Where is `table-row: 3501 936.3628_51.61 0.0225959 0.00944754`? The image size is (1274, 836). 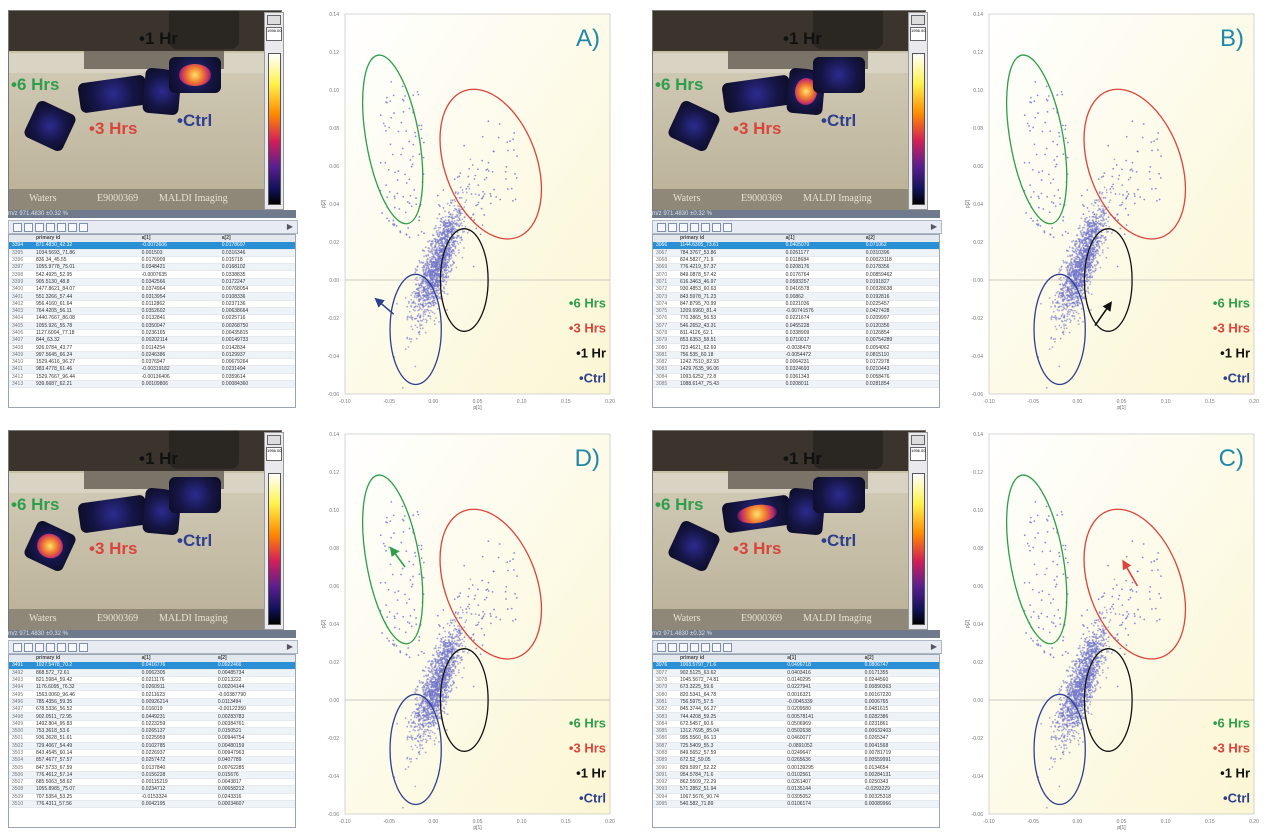 table-row: 3501 936.3628_51.61 0.0225959 0.00944754 is located at coordinates (152, 738).